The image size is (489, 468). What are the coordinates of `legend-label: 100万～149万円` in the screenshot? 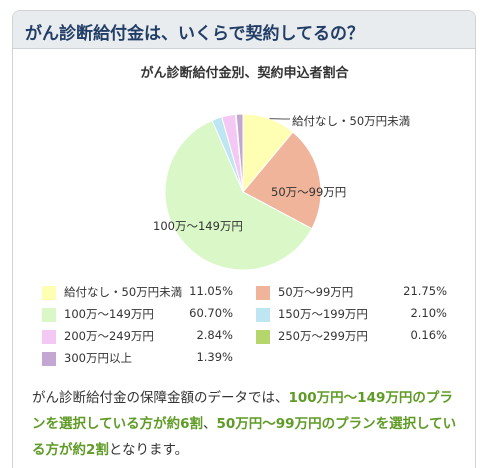 It's located at (109, 314).